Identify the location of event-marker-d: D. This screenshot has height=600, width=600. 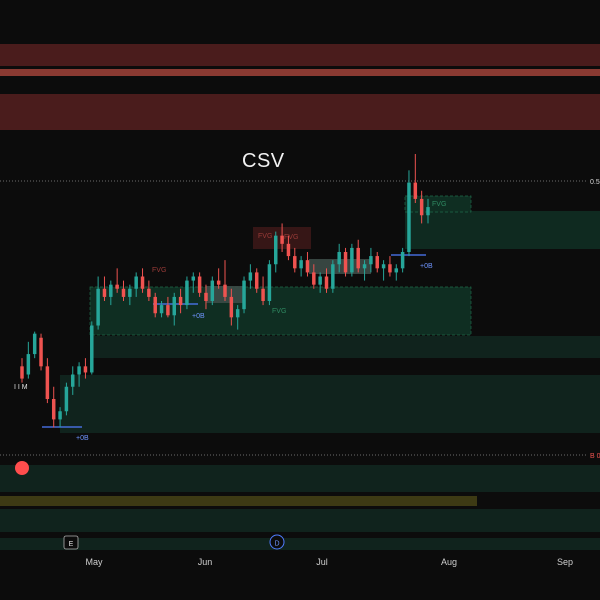
(277, 542).